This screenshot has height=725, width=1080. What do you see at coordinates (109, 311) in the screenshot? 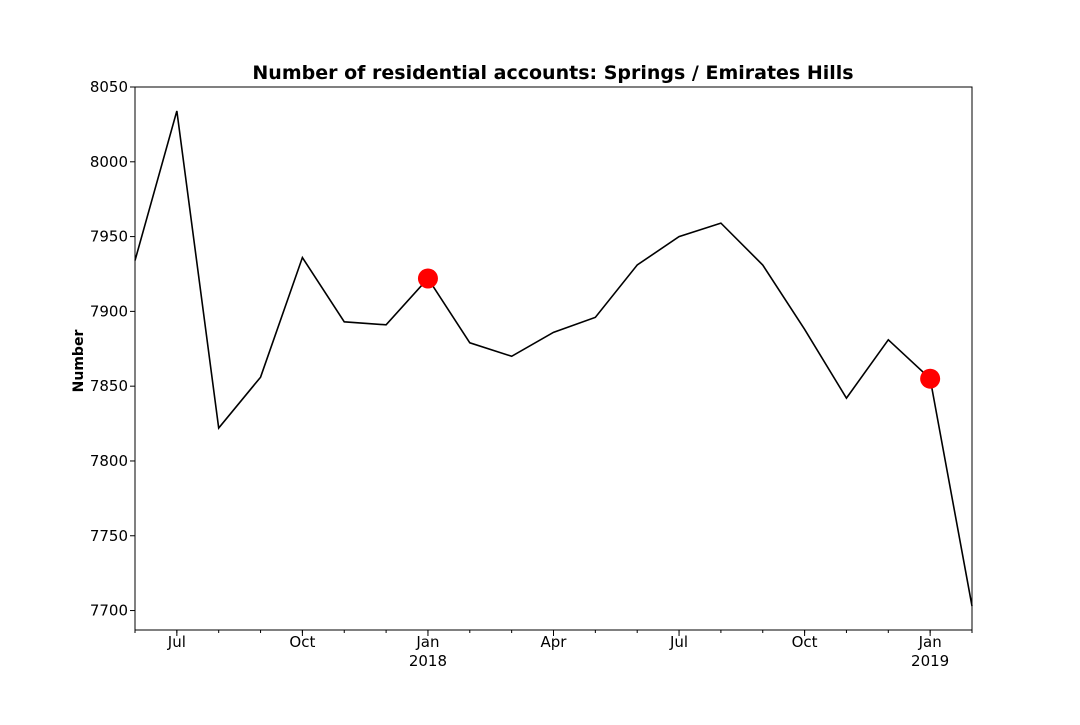
I see `y-tick-label: 7900` at bounding box center [109, 311].